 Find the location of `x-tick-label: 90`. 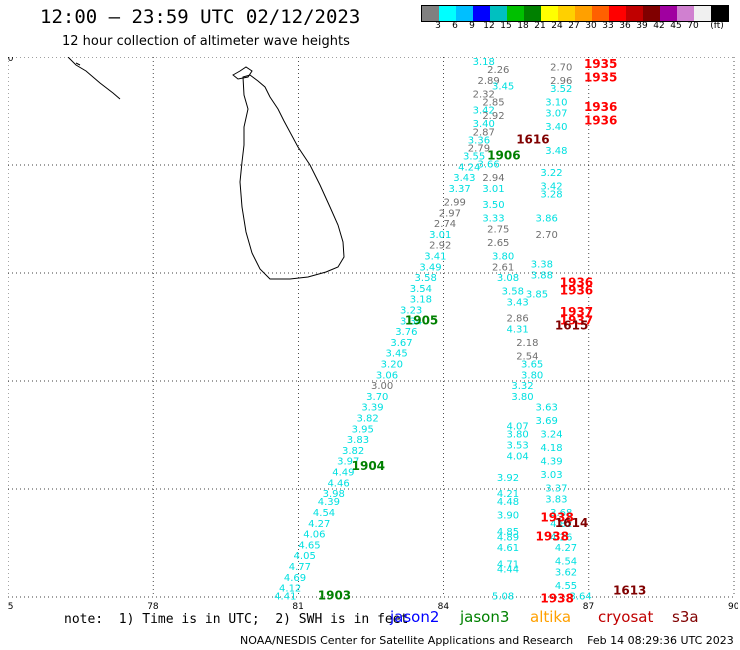

x-tick-label: 90 is located at coordinates (733, 607).